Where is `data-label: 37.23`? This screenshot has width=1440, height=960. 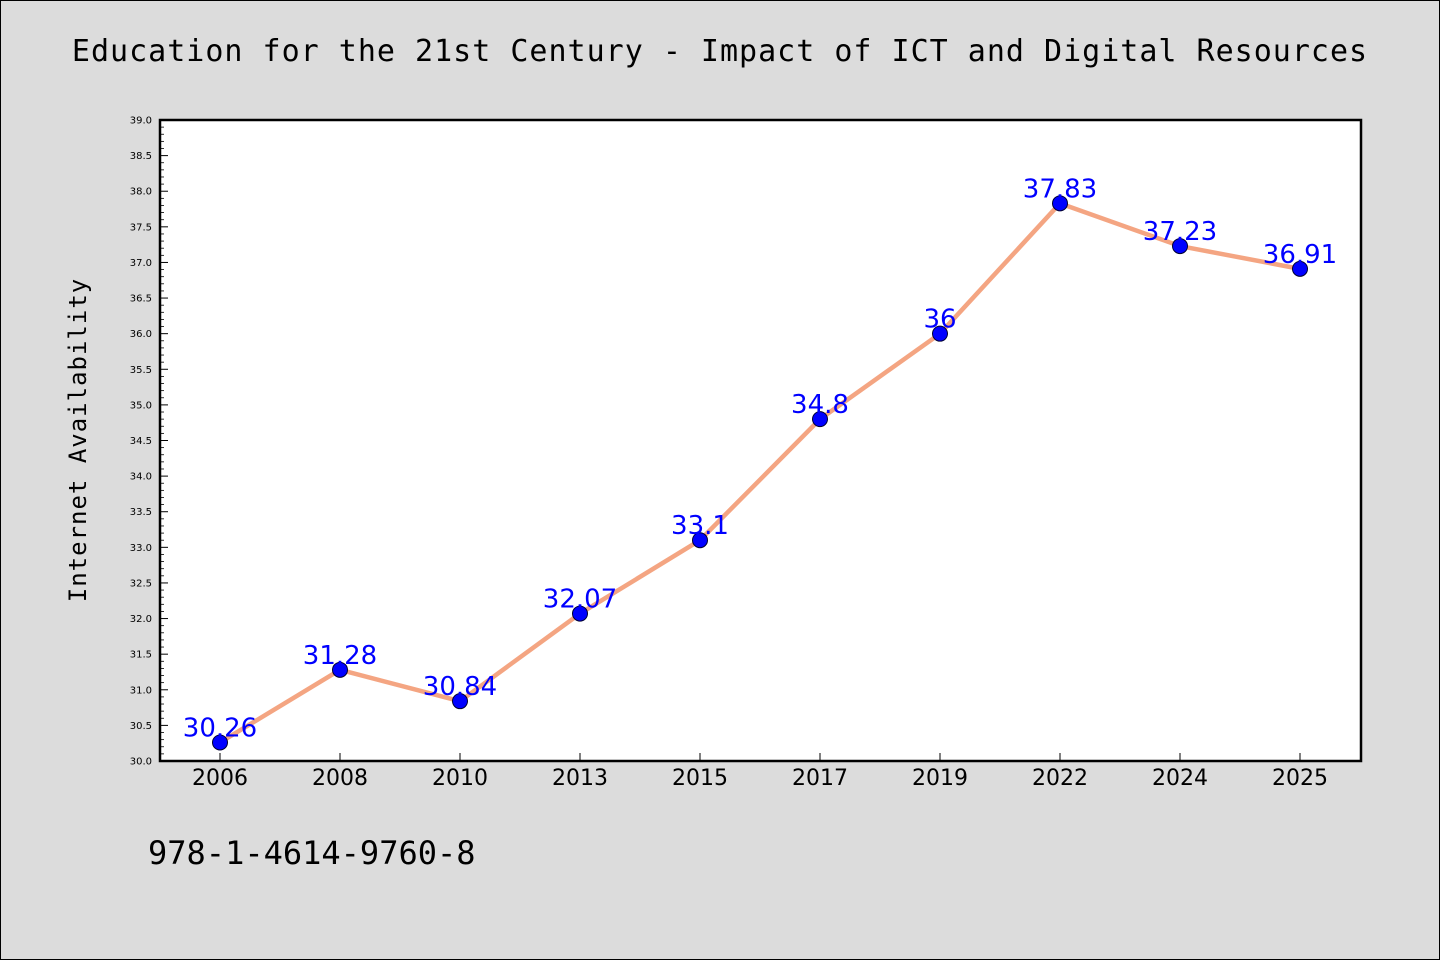 data-label: 37.23 is located at coordinates (1180, 232).